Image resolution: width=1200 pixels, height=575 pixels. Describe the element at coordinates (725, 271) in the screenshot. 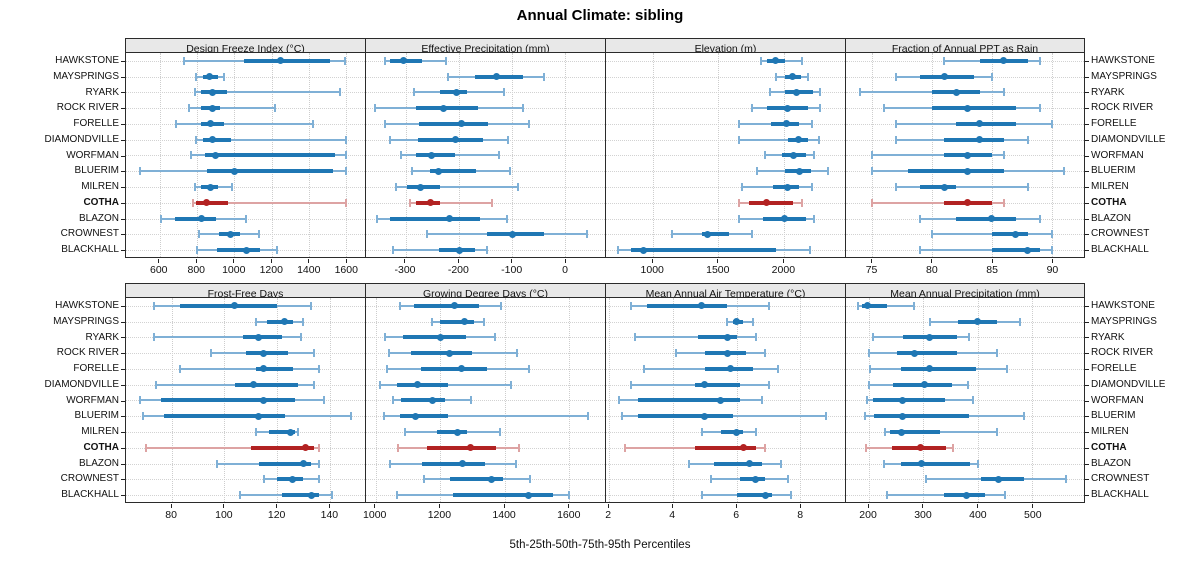

I see `panel-x-axis: 1000 1500 2000` at that location.